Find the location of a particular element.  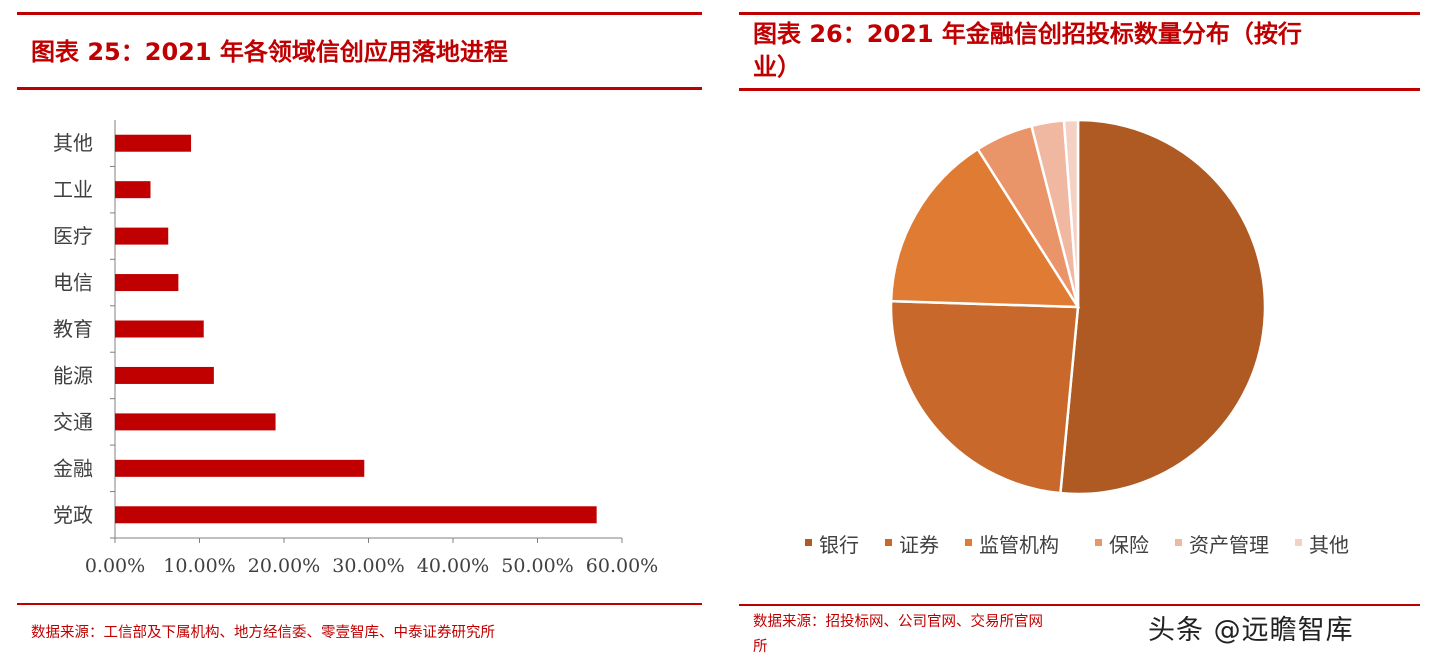

category-label: 医疗 is located at coordinates (73, 236).